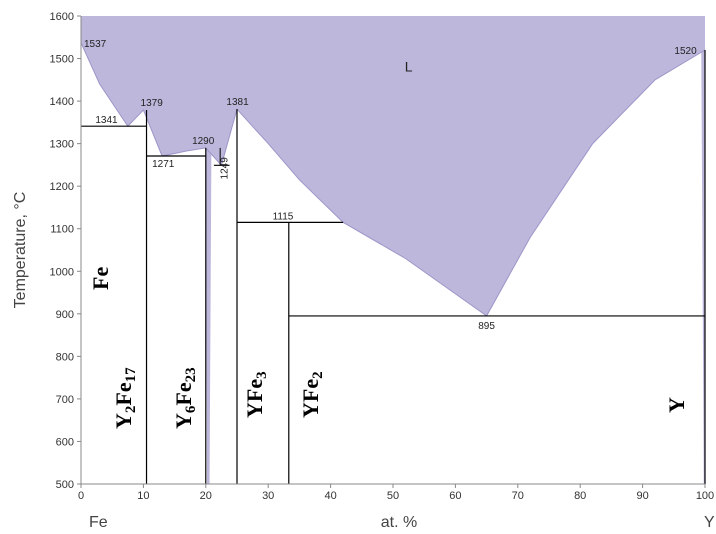 This screenshot has height=534, width=716. I want to click on label-yfe2-part: YFe, so click(310, 398).